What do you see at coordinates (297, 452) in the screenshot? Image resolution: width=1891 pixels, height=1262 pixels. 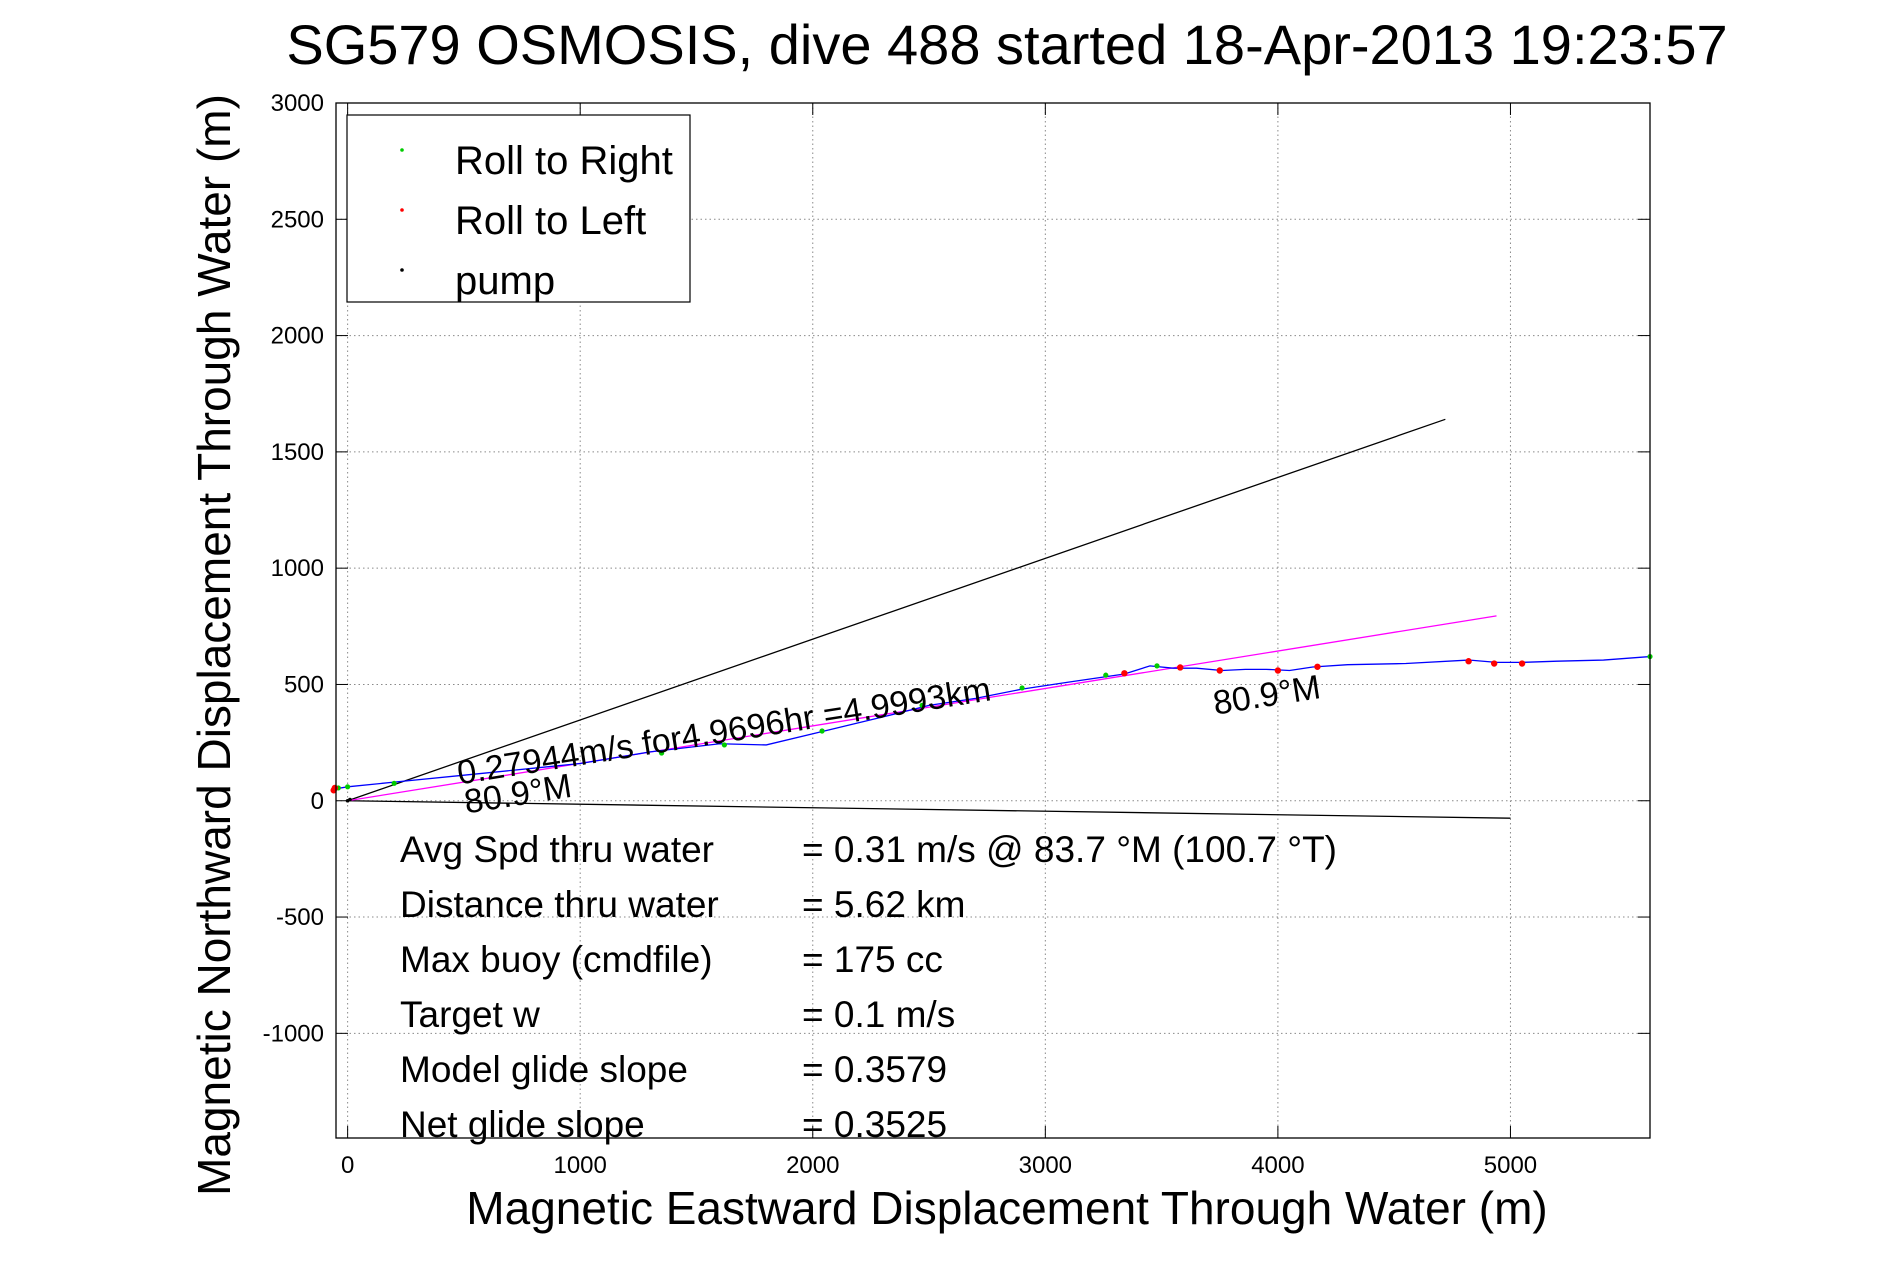 I see `y-tick-label: 1500` at bounding box center [297, 452].